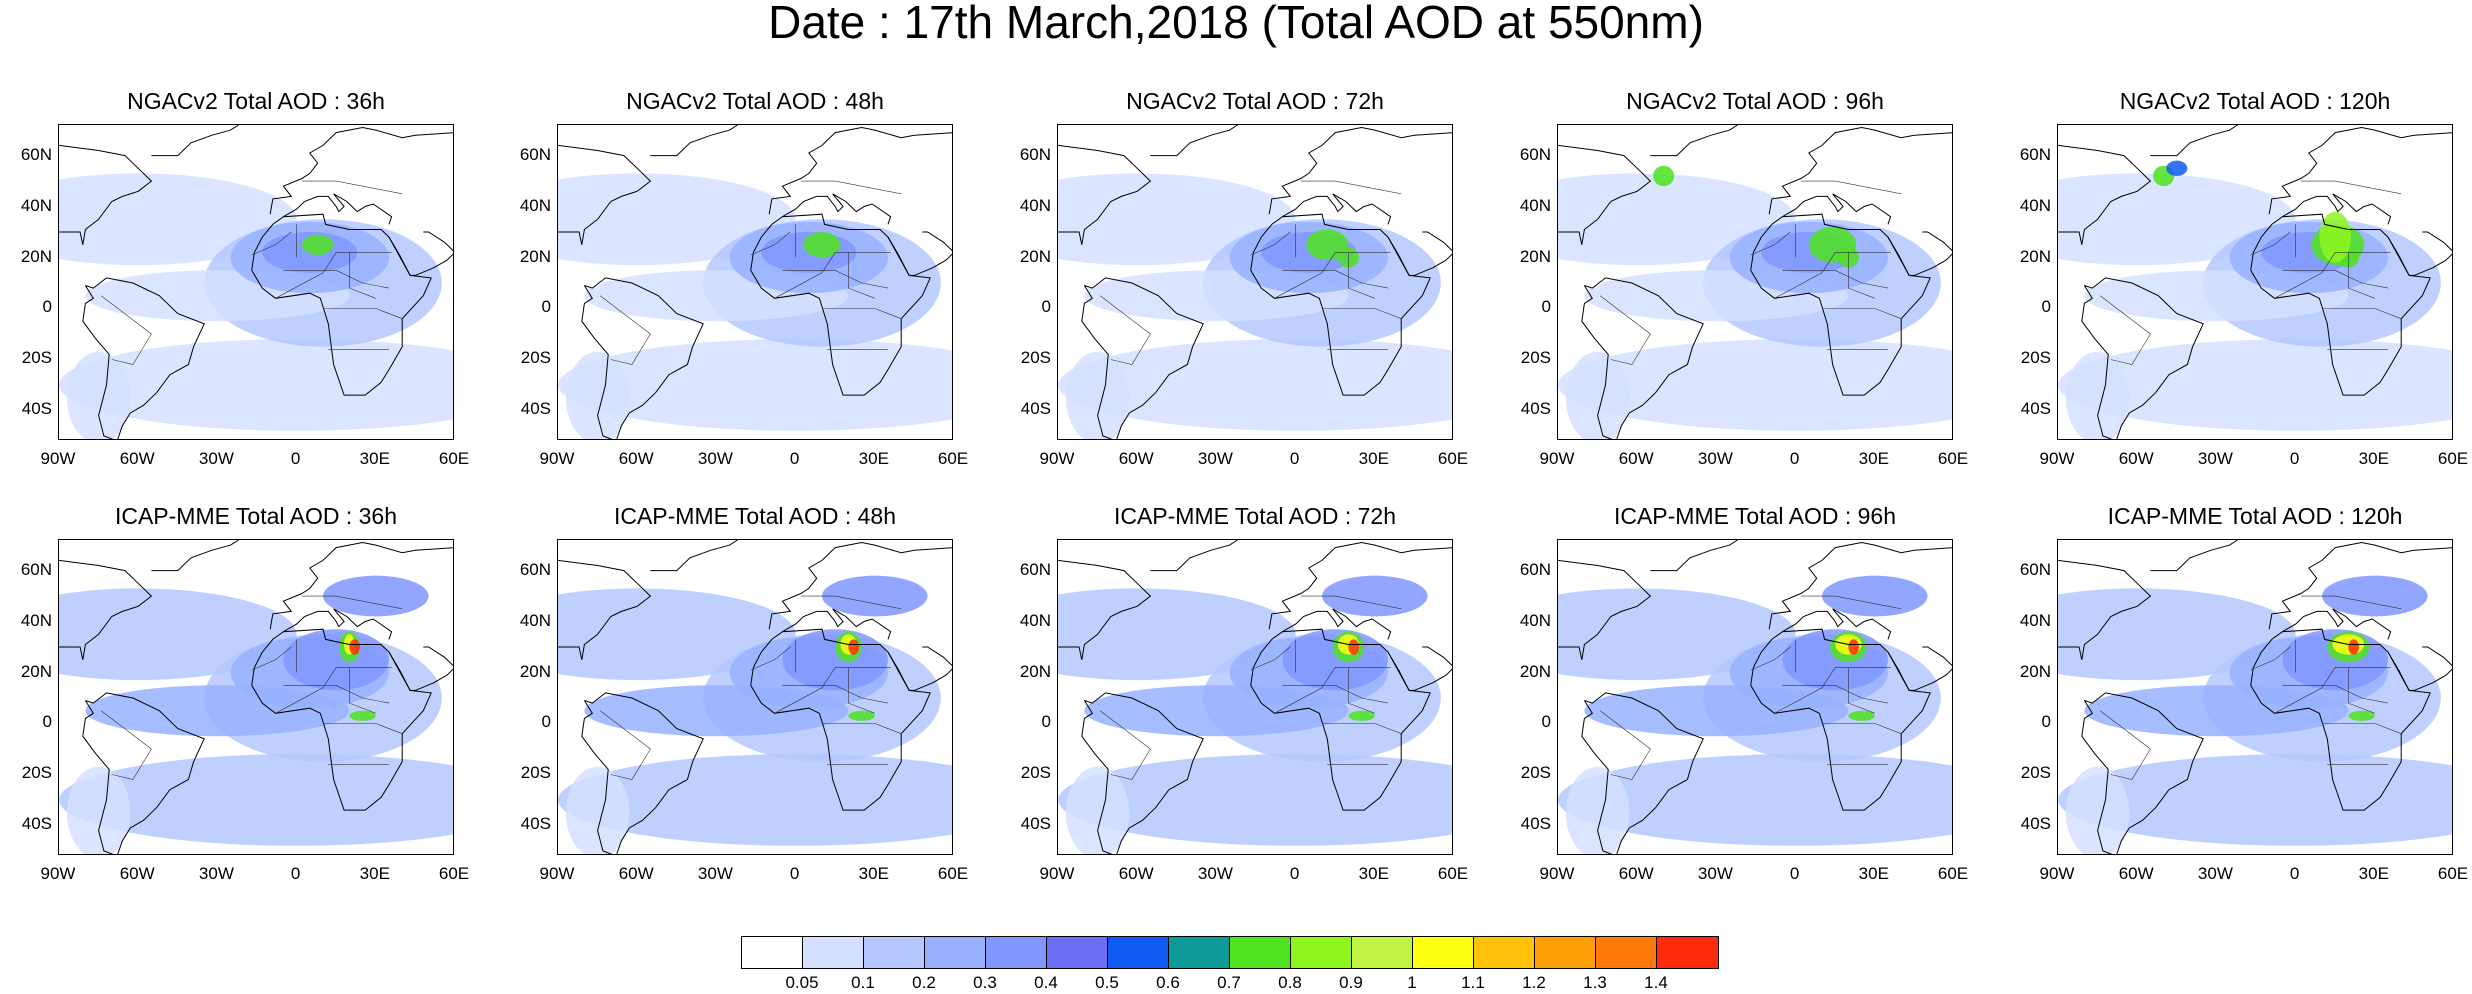 This screenshot has width=2472, height=994. I want to click on lon-tick-label: 30E, so click(1373, 458).